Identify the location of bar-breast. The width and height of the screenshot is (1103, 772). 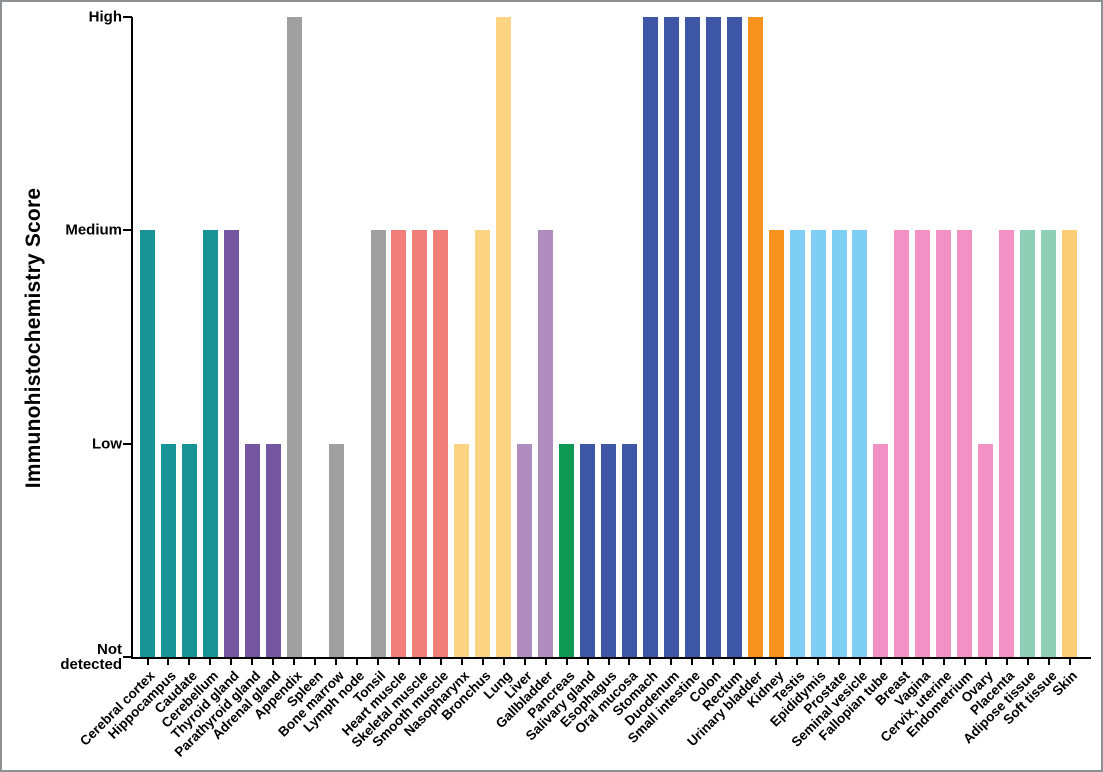
(902, 443).